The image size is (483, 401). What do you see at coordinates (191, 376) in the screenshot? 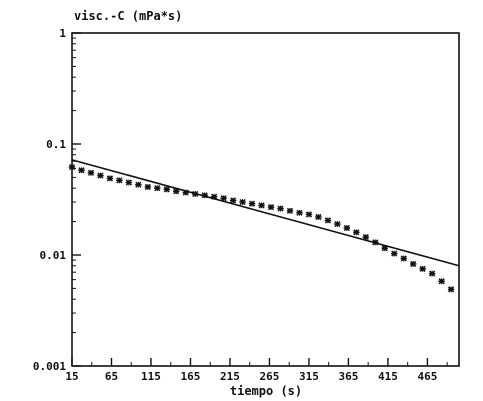
I see `x-tick-label: 165` at bounding box center [191, 376].